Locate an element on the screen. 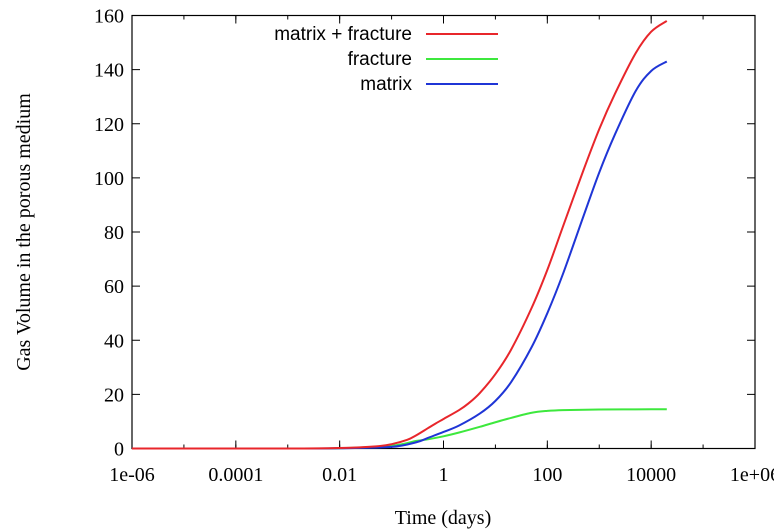  x-tick-label: 0.01 is located at coordinates (339, 475).